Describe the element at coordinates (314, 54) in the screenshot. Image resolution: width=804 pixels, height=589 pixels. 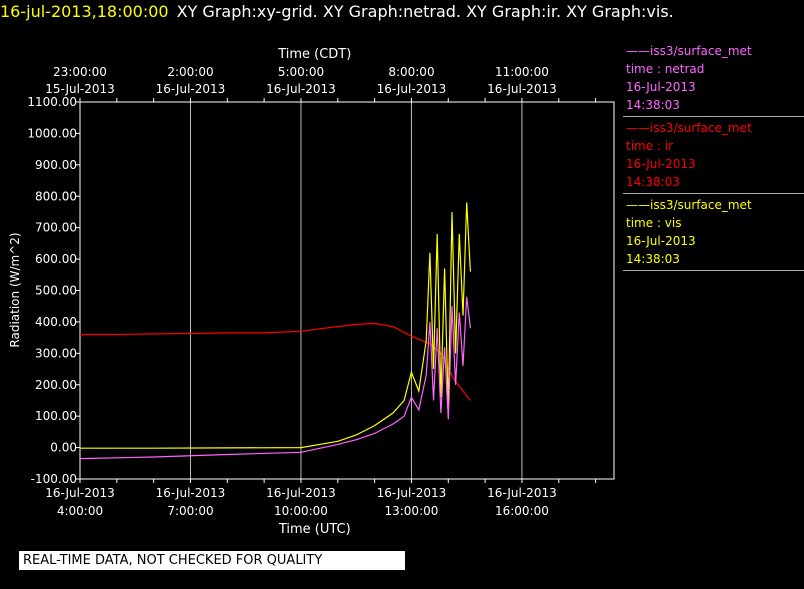
I see `x-axis-title-top: Time (CDT)` at that location.